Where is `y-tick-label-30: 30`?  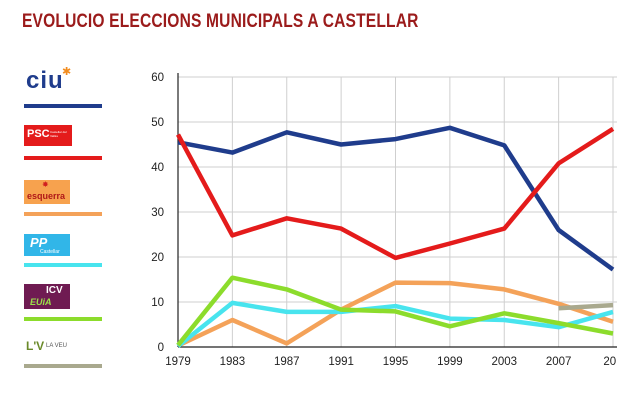
y-tick-label-30: 30 is located at coordinates (157, 213).